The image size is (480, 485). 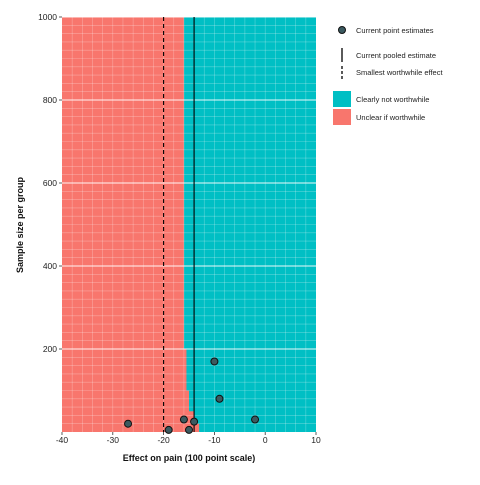 I want to click on x-tick-label: 10, so click(x=316, y=440).